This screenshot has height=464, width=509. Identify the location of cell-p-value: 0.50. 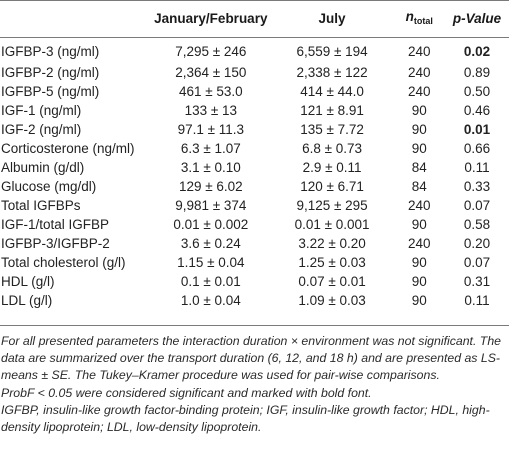
(477, 91).